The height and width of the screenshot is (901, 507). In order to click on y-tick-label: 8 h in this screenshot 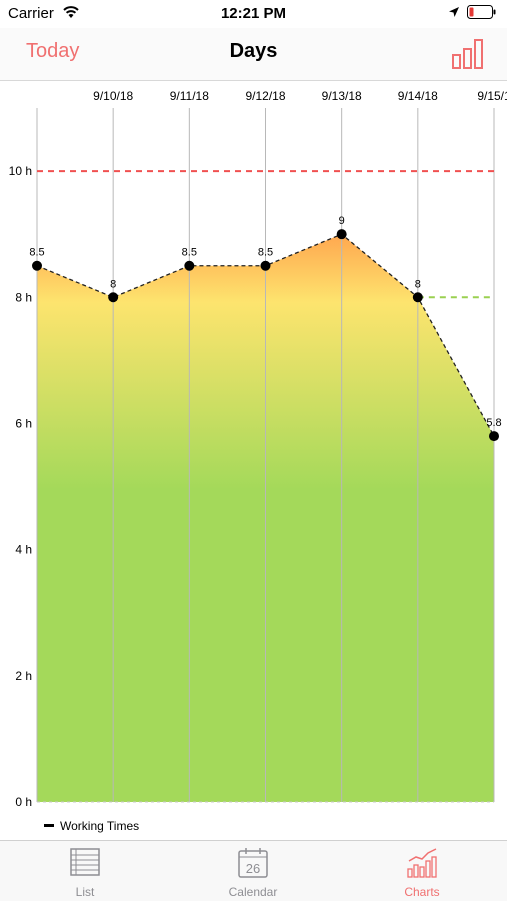, I will do `click(23, 297)`.